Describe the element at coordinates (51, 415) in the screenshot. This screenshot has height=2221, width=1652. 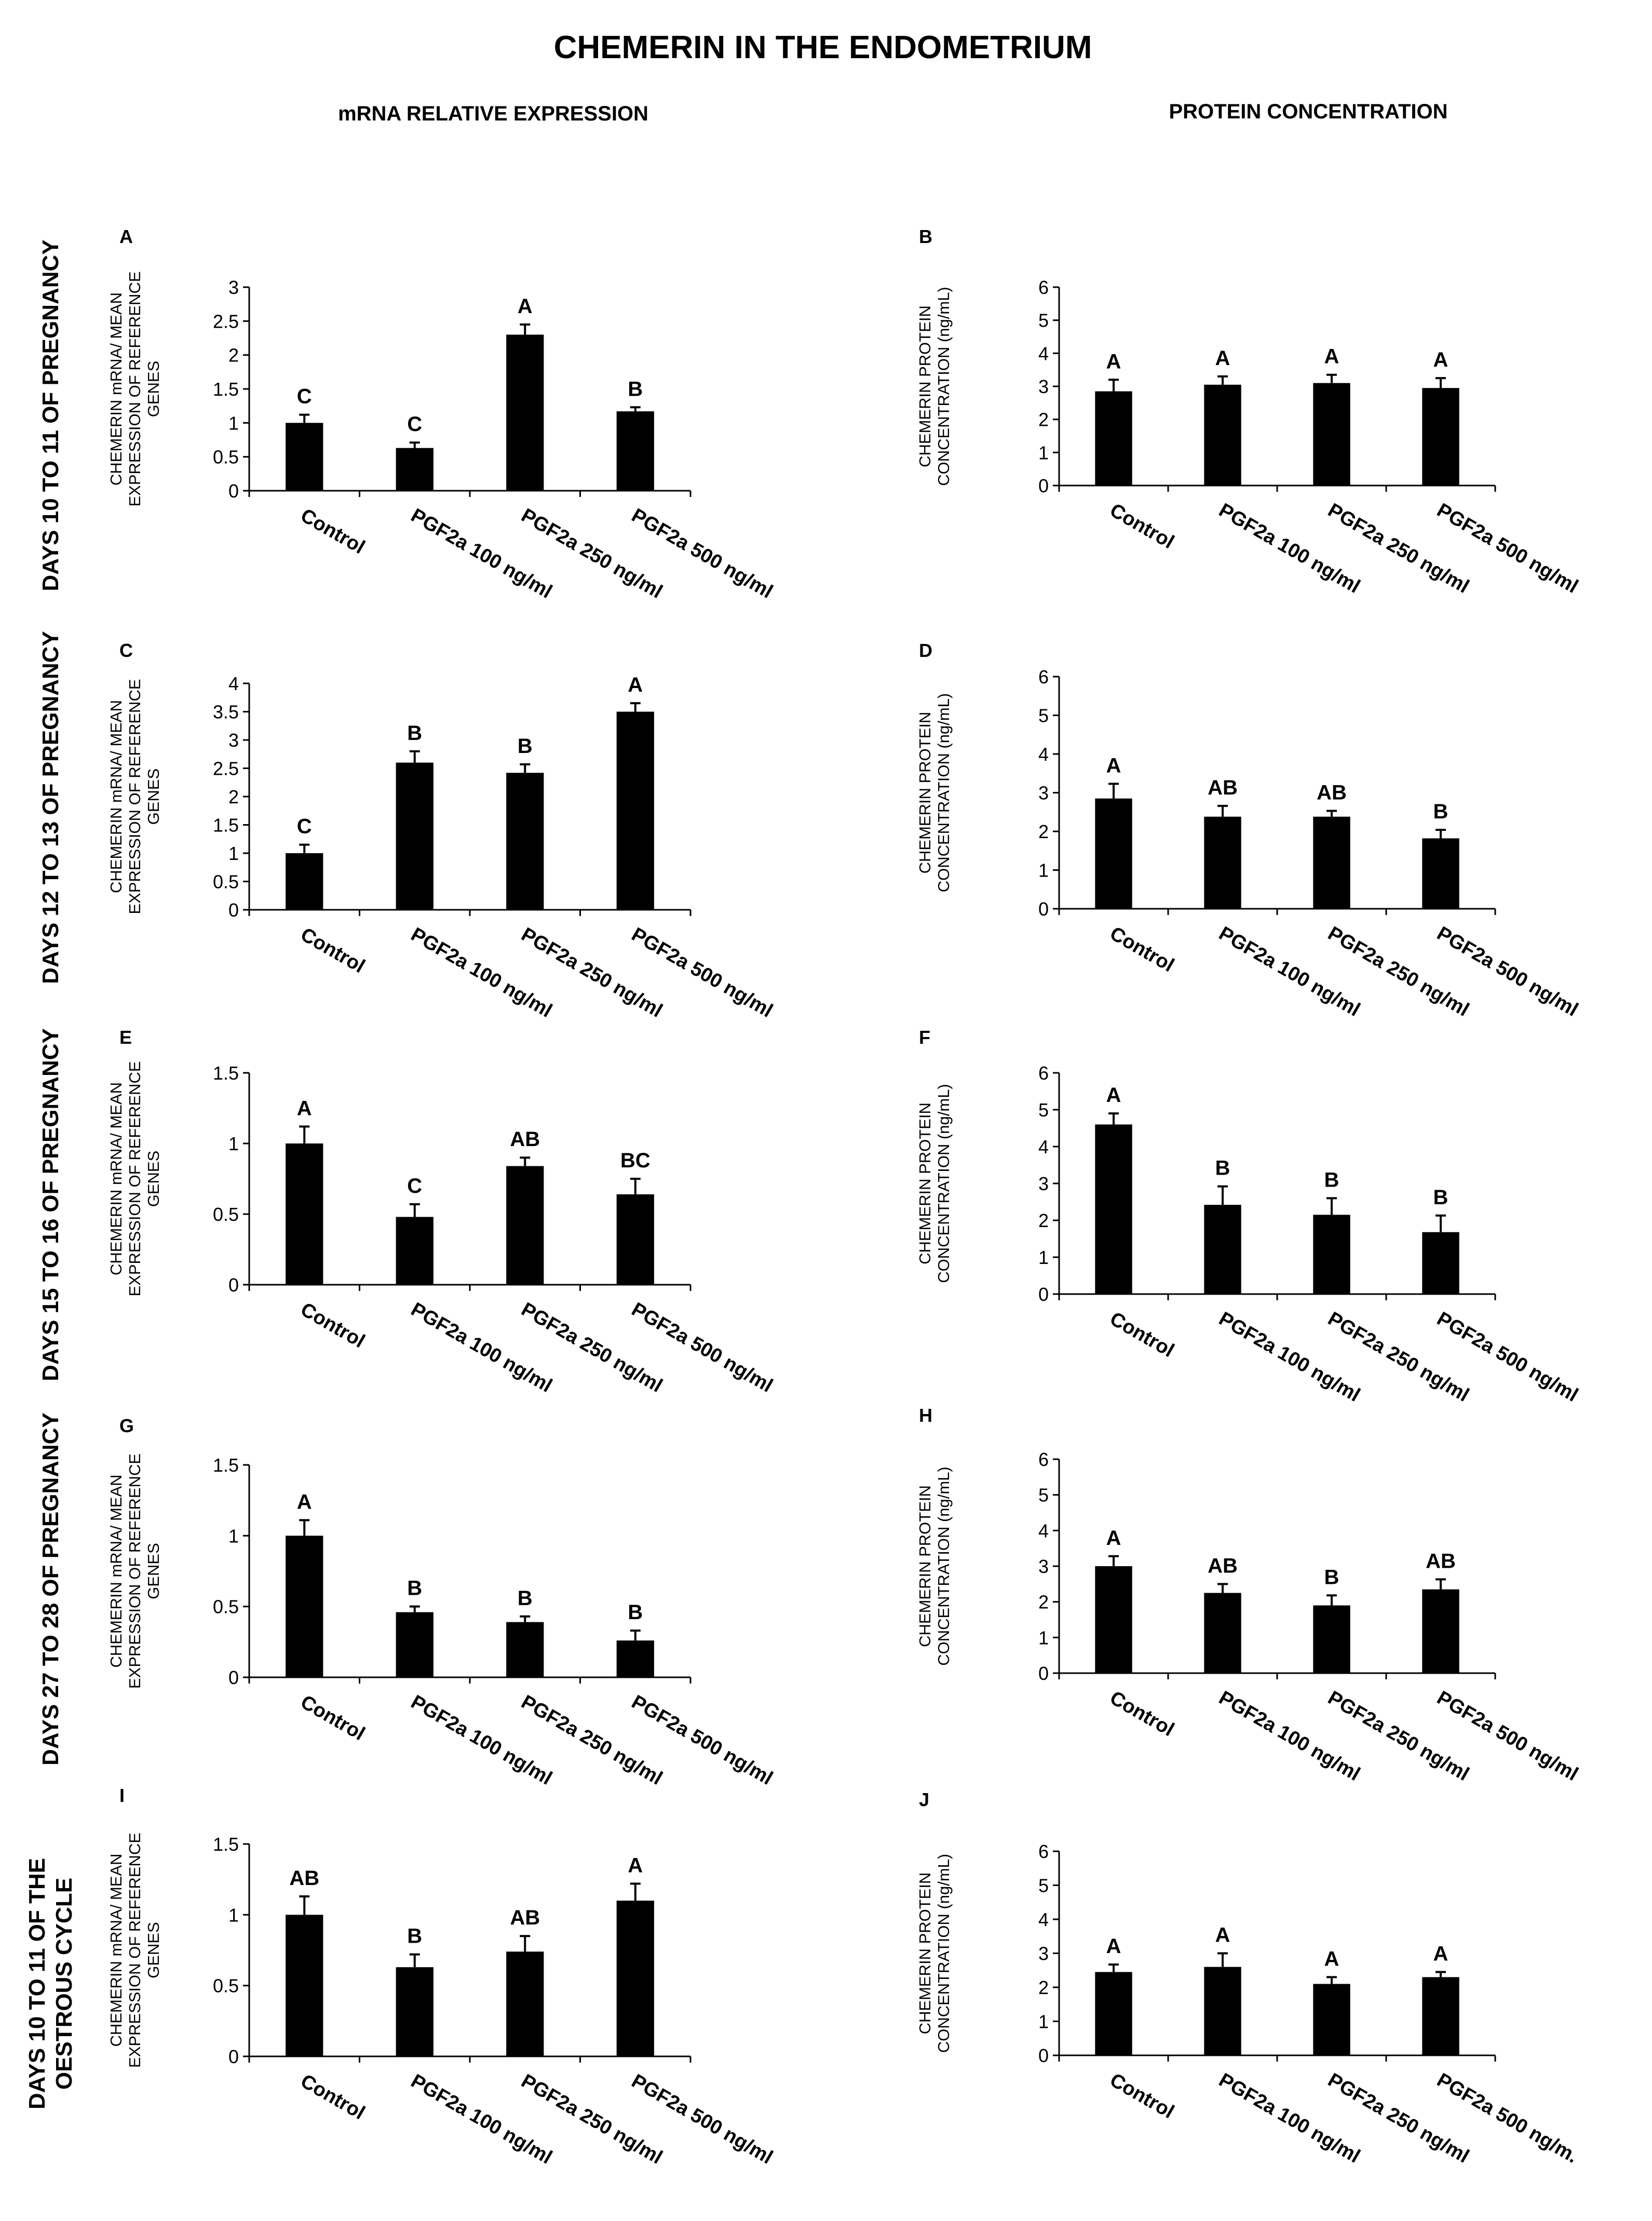
I see `row-label: DAYS 10 TO 11 OF PREGNANCY` at that location.